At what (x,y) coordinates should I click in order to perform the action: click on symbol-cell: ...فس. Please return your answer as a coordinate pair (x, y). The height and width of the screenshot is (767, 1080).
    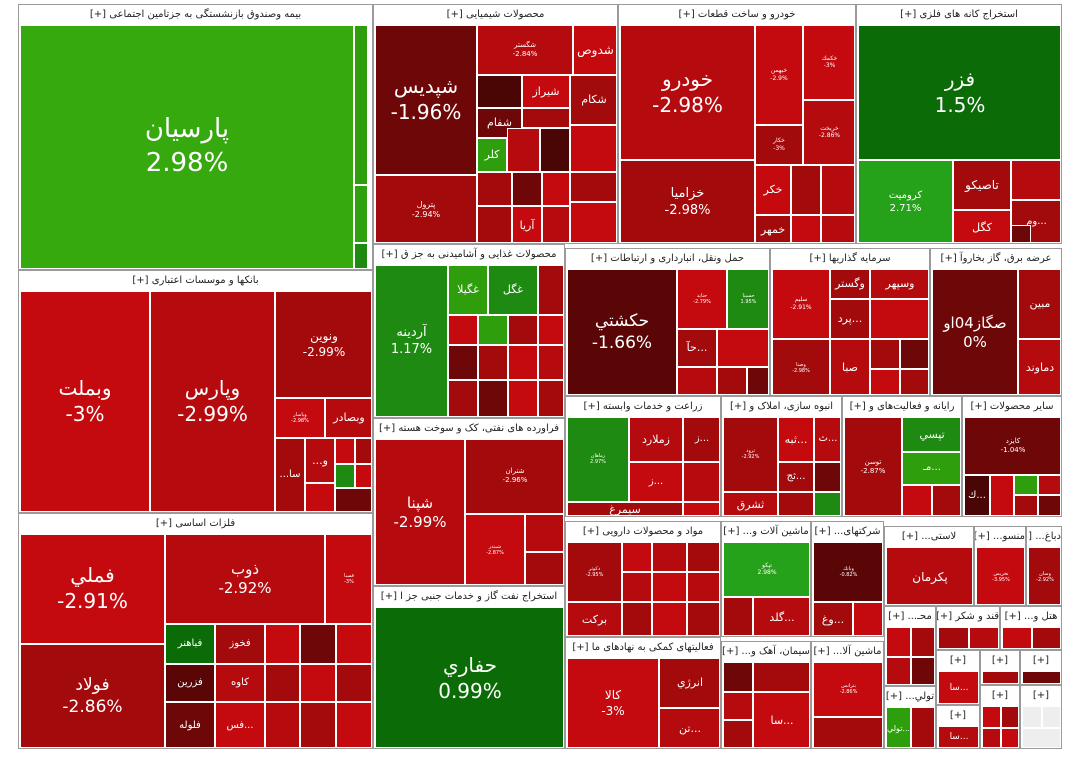
    Looking at the image, I should click on (240, 724).